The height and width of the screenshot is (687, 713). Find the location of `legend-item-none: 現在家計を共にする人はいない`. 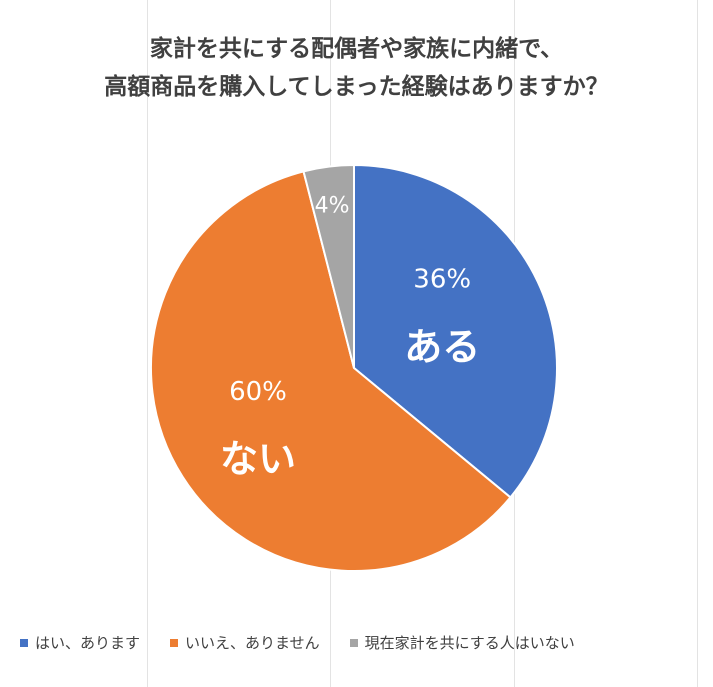

legend-item-none: 現在家計を共にする人はいない is located at coordinates (462, 642).